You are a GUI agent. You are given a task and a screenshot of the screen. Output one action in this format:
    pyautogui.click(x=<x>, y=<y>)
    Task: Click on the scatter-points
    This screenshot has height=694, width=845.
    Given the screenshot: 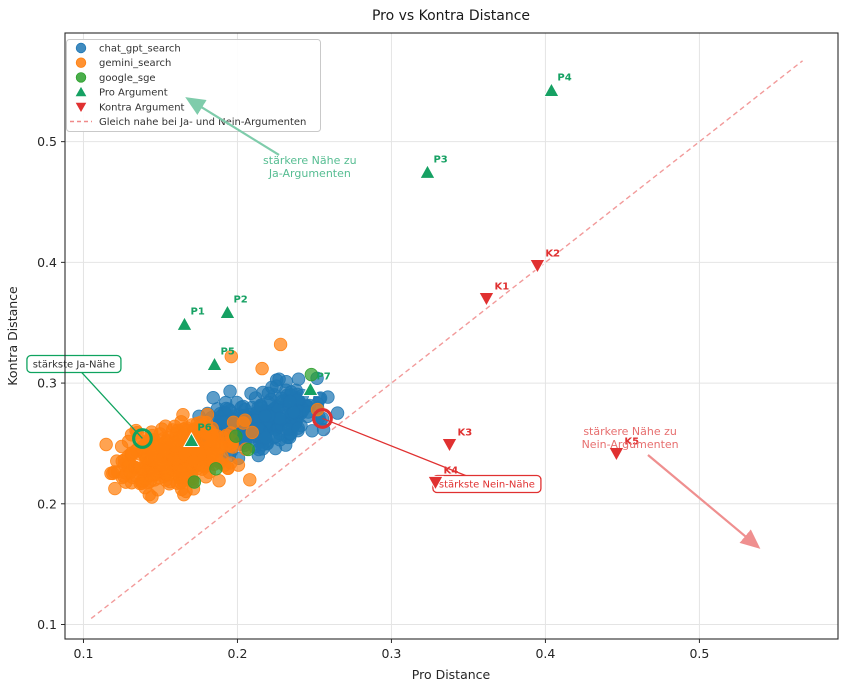 What is the action you would take?
    pyautogui.click(x=222, y=420)
    